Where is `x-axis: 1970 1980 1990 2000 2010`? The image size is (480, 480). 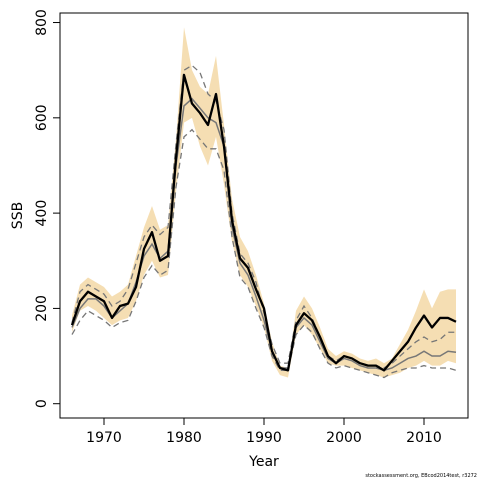
x-axis: 1970 1980 1990 2000 2010 is located at coordinates (264, 432).